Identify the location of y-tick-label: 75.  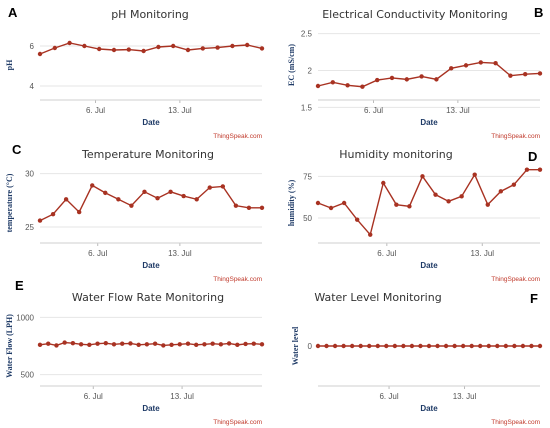
(307, 176).